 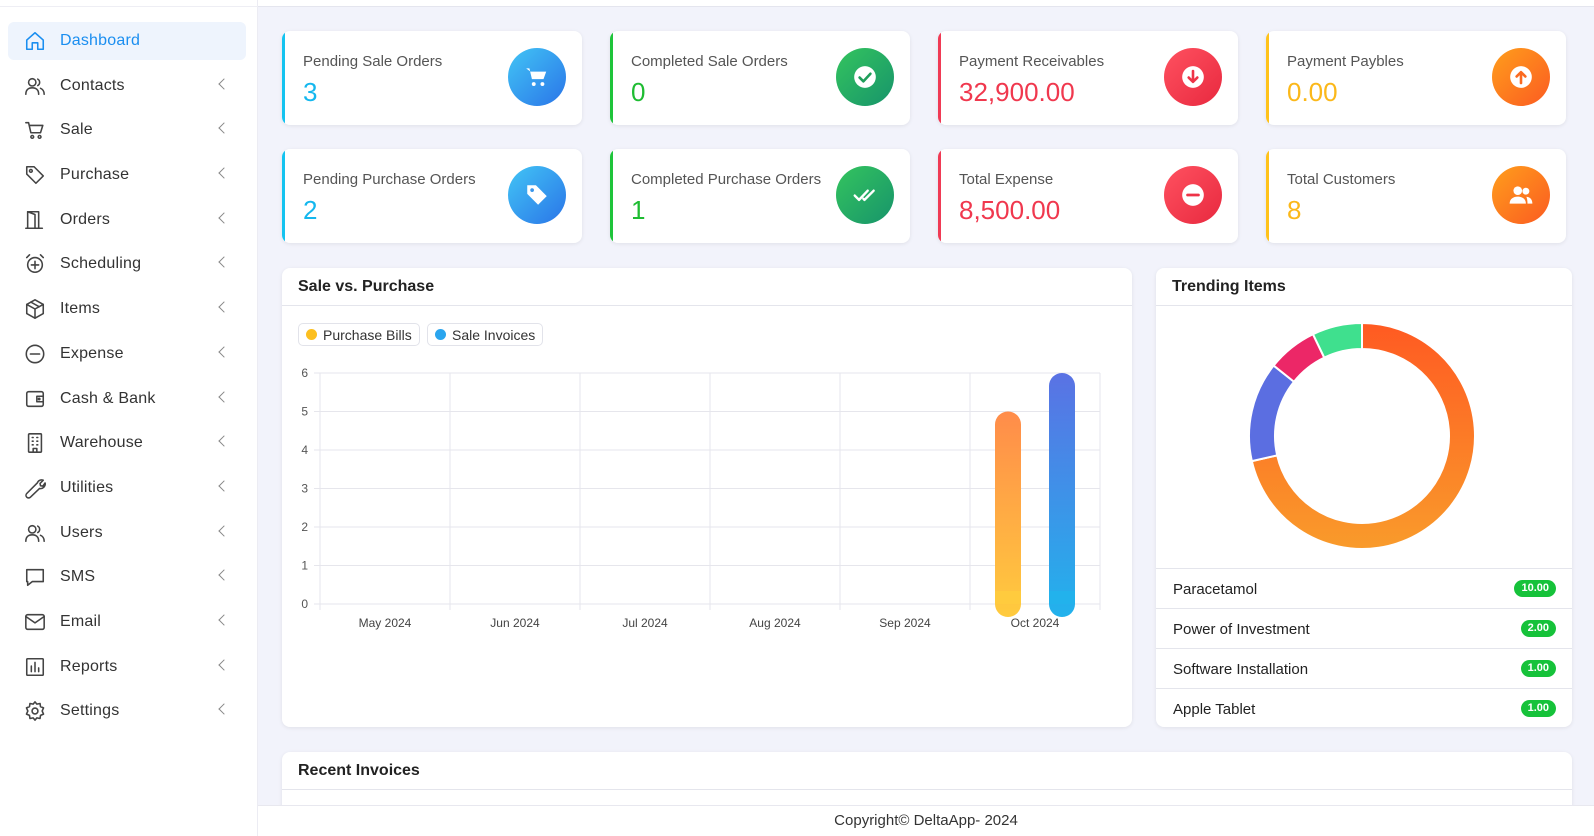 I want to click on sidebar-item-settings: Settings, so click(x=127, y=711).